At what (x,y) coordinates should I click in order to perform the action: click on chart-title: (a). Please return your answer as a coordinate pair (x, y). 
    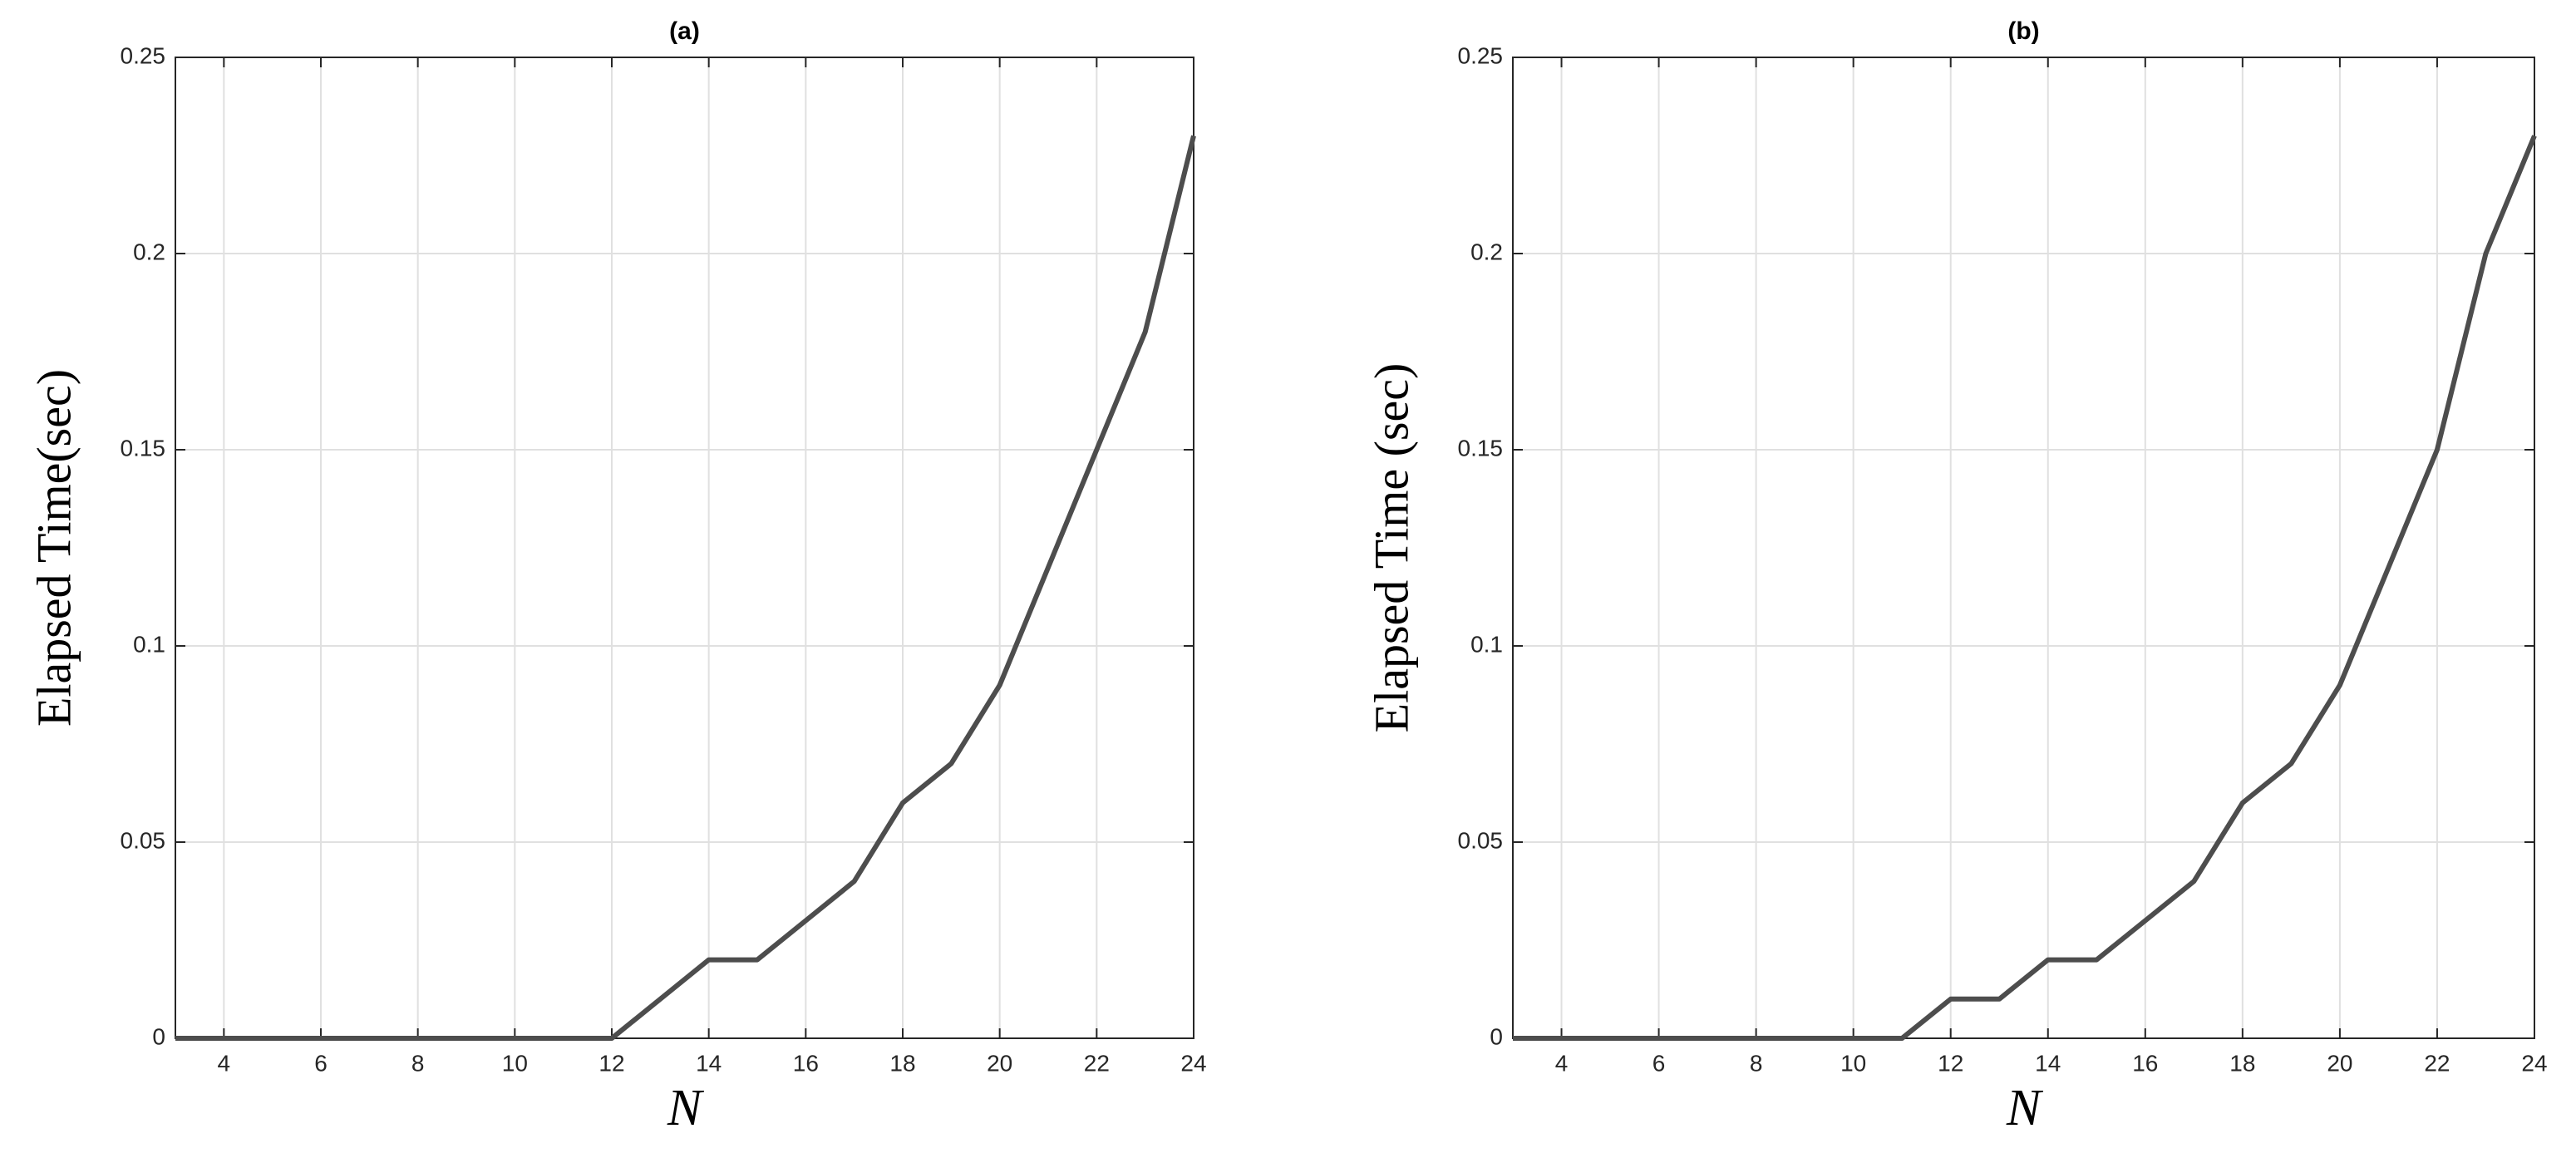
    Looking at the image, I should click on (684, 31).